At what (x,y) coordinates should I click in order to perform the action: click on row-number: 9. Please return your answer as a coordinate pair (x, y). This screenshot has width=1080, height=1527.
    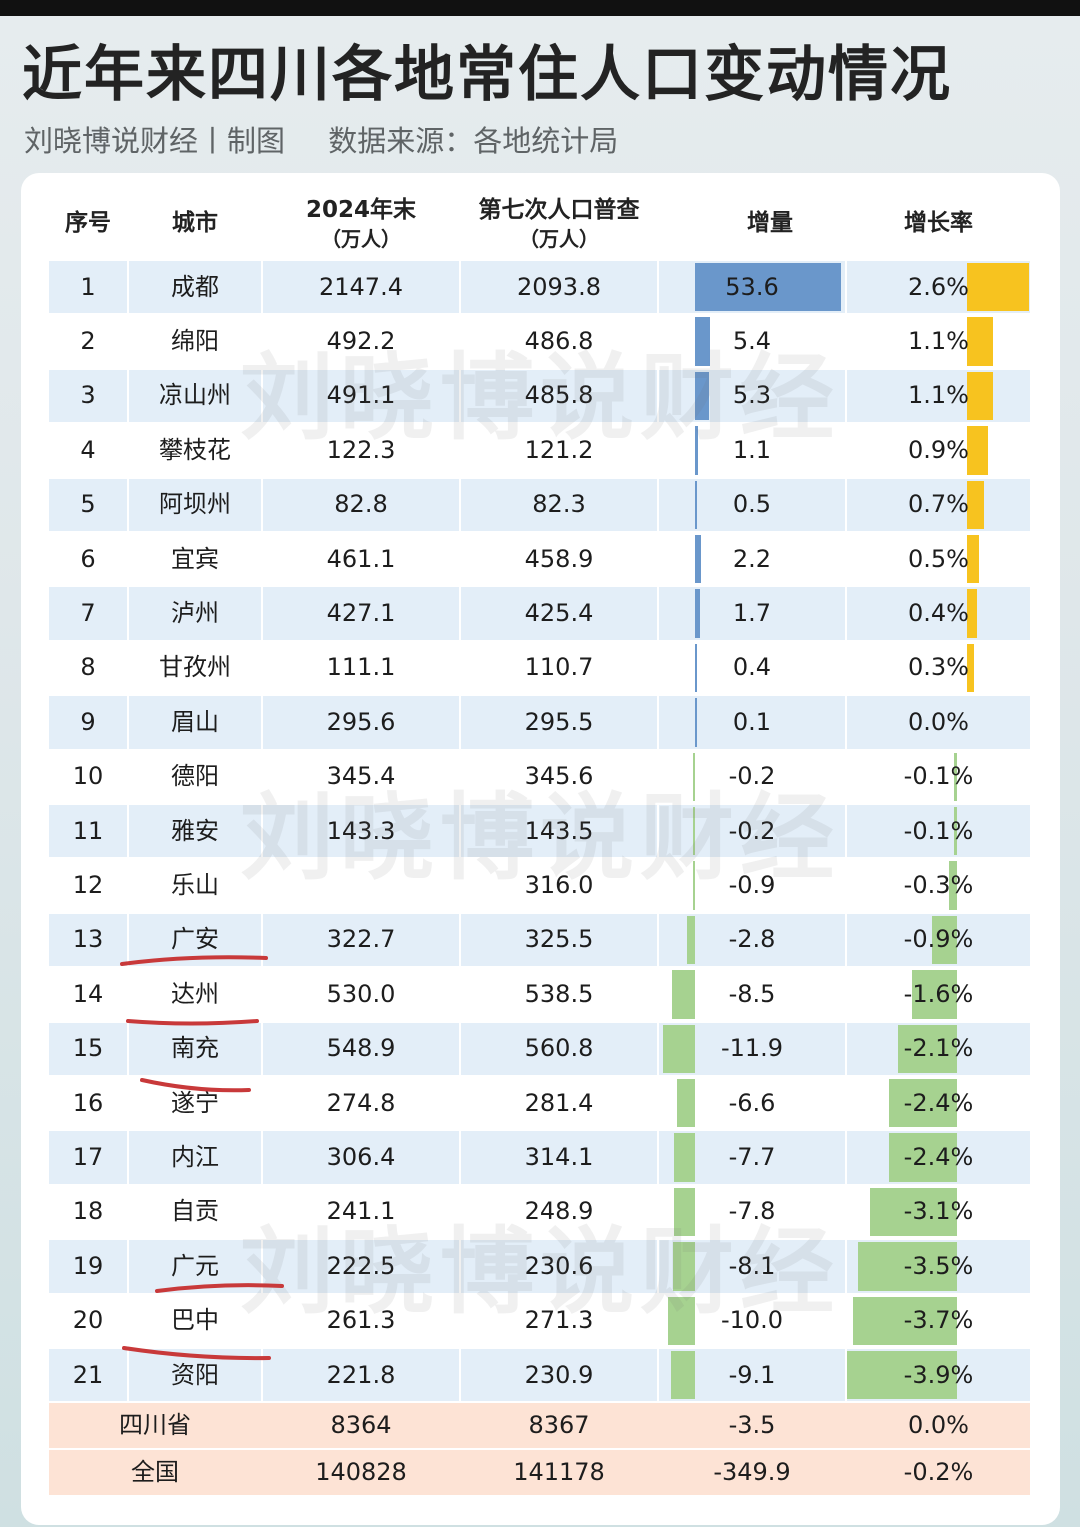
    Looking at the image, I should click on (88, 722).